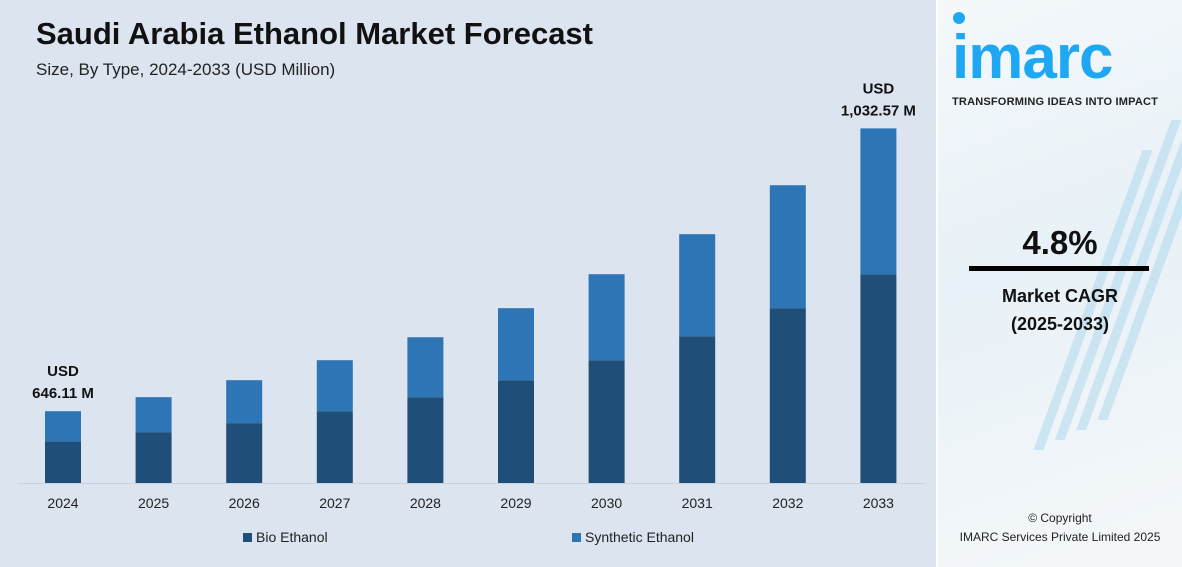 This screenshot has height=567, width=1182. Describe the element at coordinates (787, 395) in the screenshot. I see `bar-bio-ethanol-2032` at that location.